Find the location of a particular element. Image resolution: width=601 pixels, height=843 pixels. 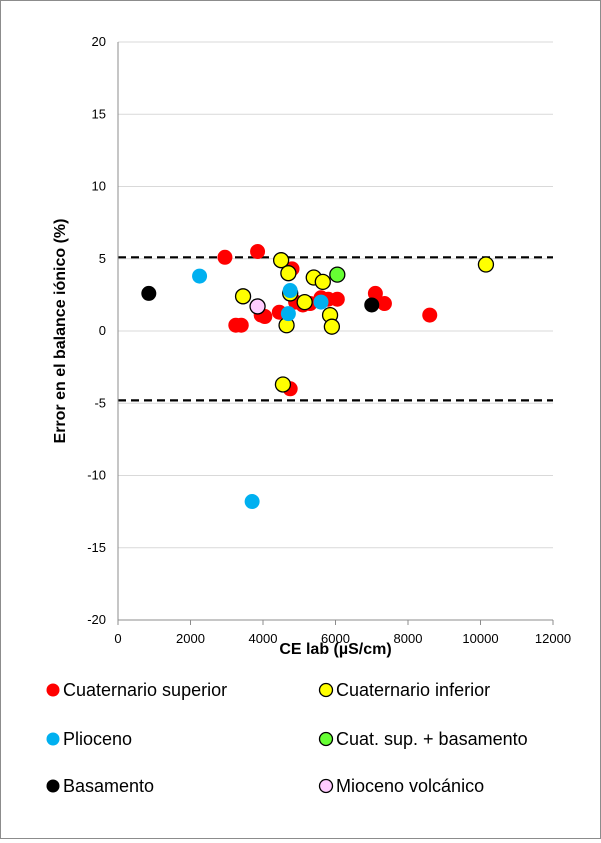

y-tick-label: -5 is located at coordinates (100, 402).